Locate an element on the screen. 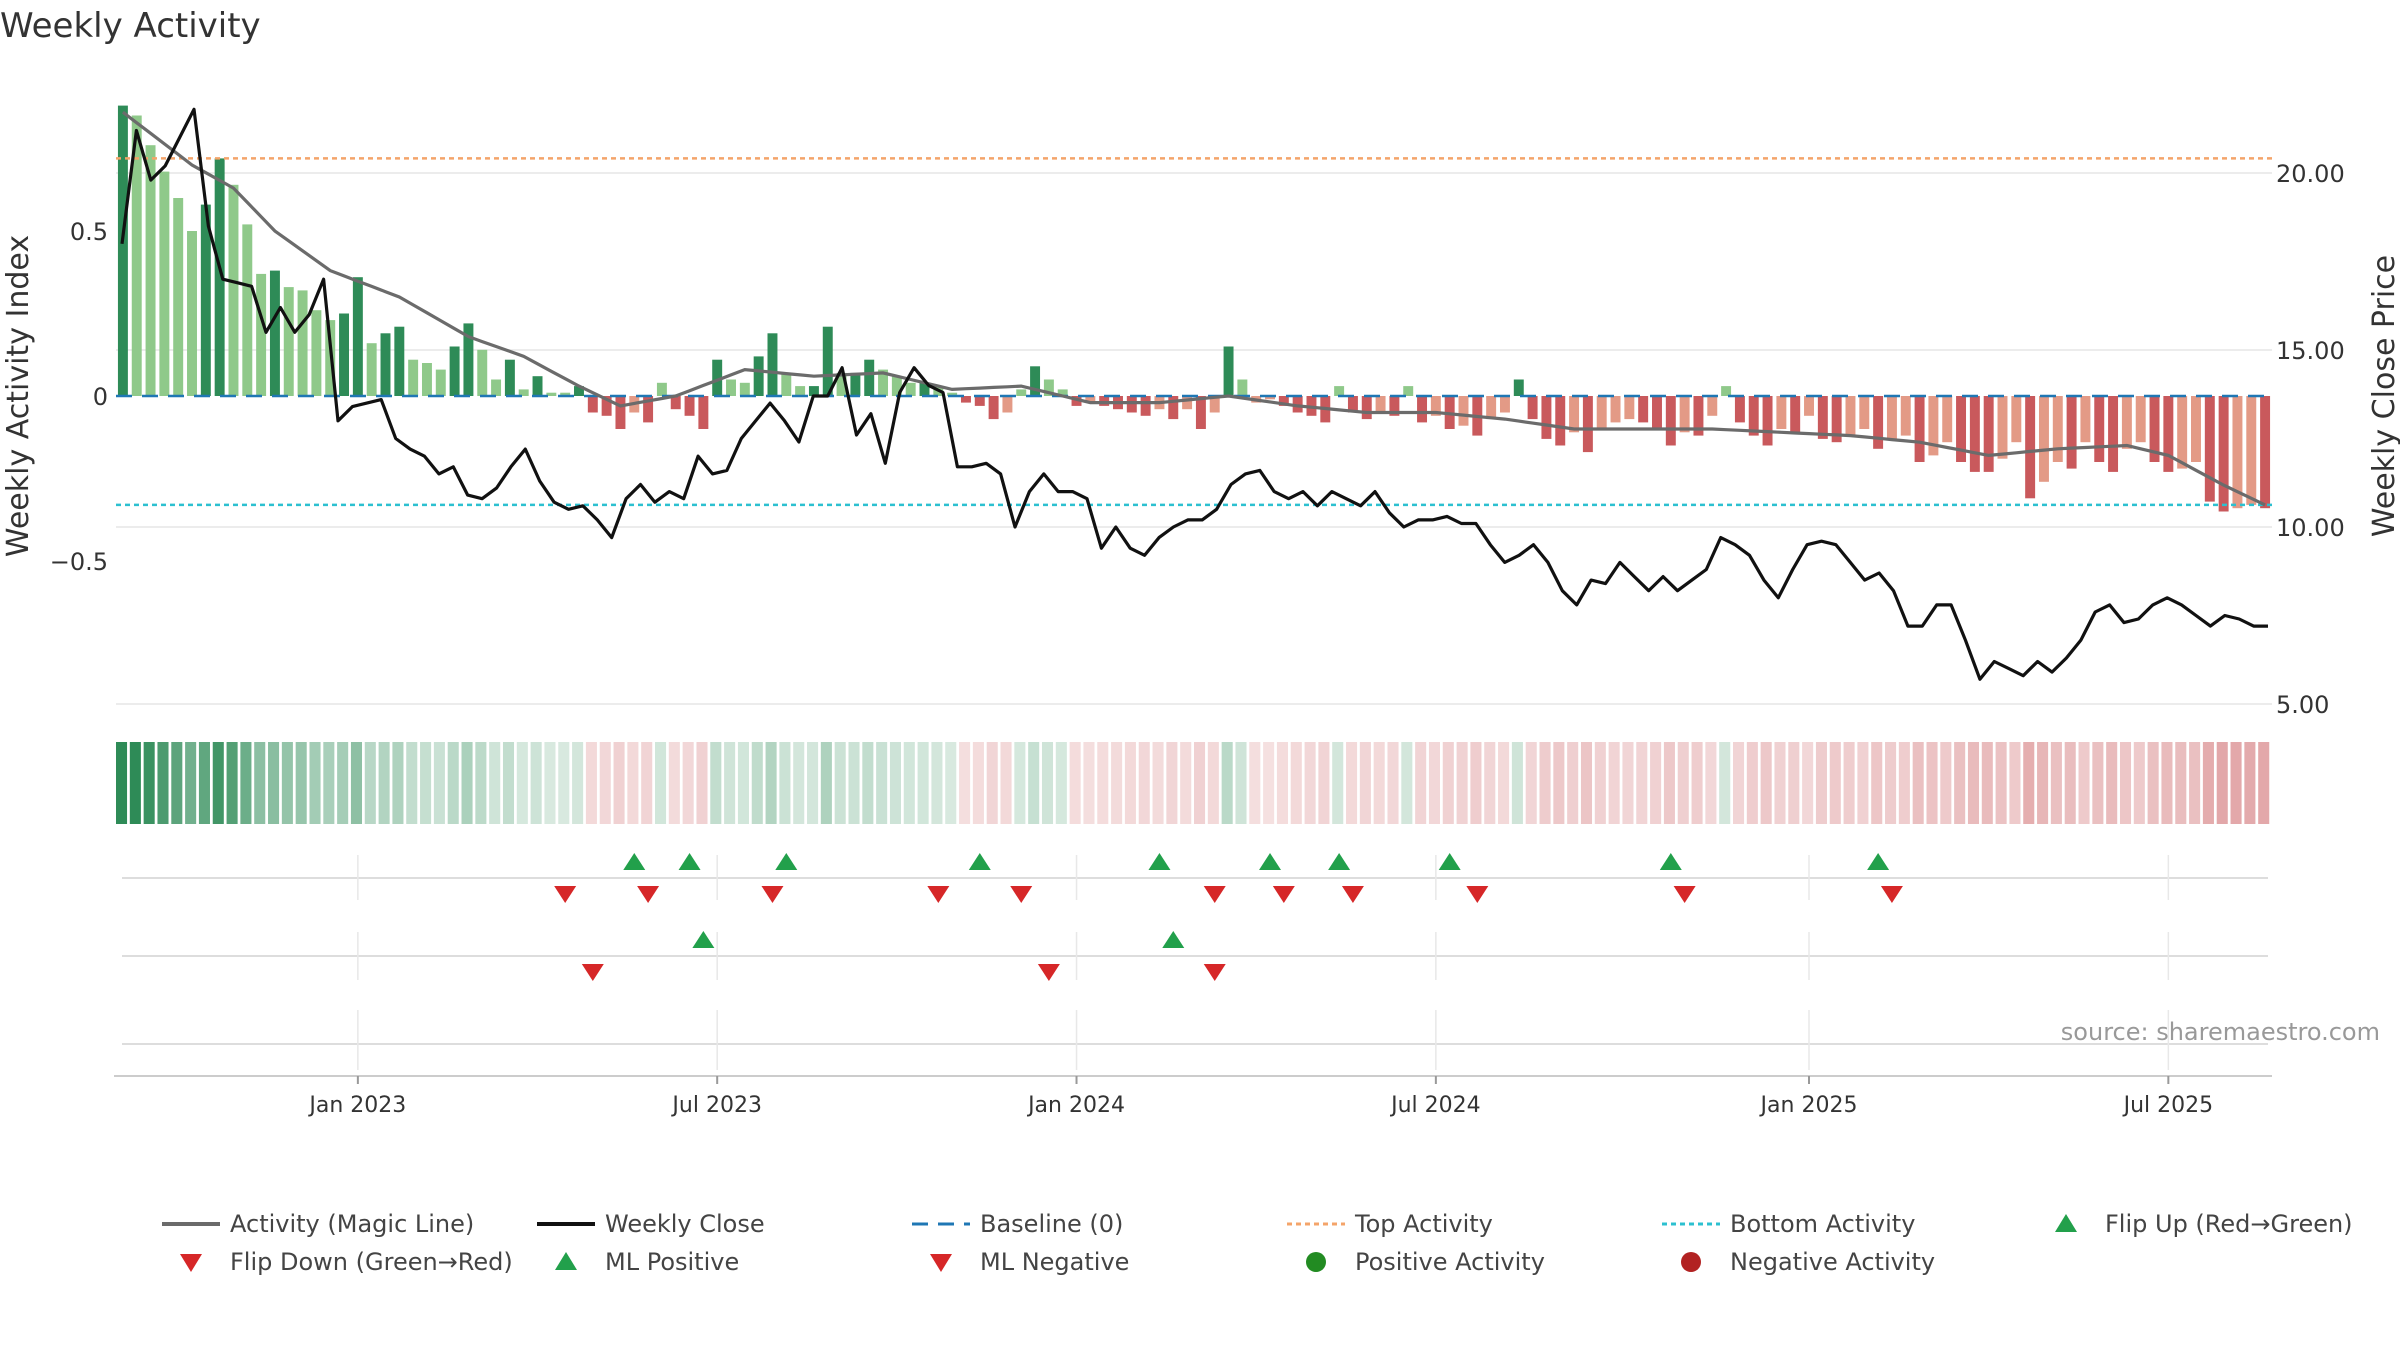 This screenshot has width=2400, height=1350. legend-label: ML Positive is located at coordinates (672, 1262).